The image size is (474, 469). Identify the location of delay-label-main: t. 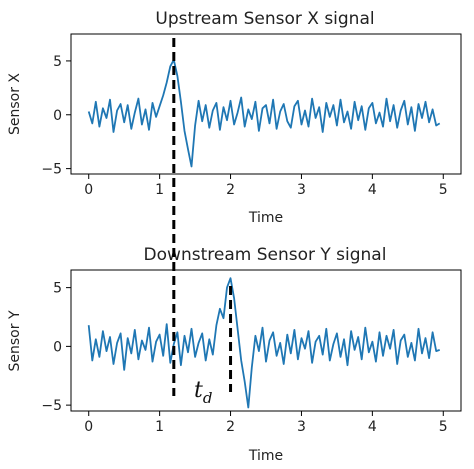
(198, 390).